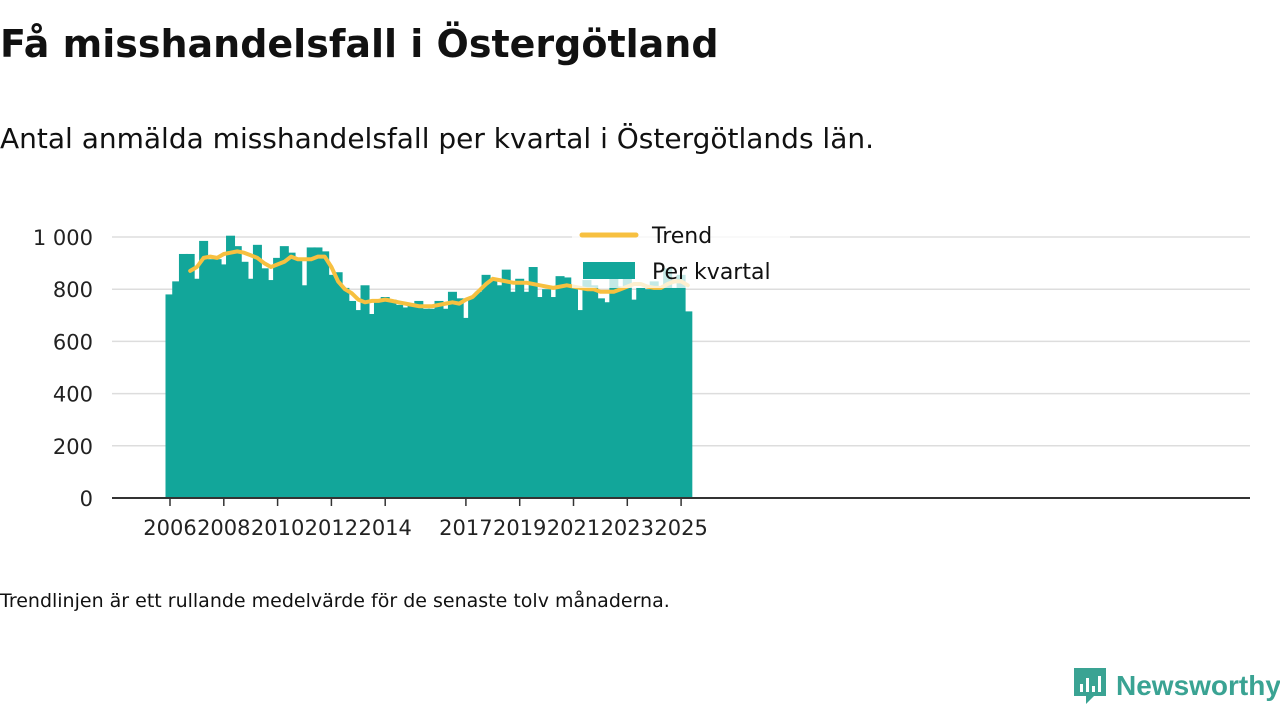  What do you see at coordinates (384, 528) in the screenshot?
I see `x-tick-label: 2014` at bounding box center [384, 528].